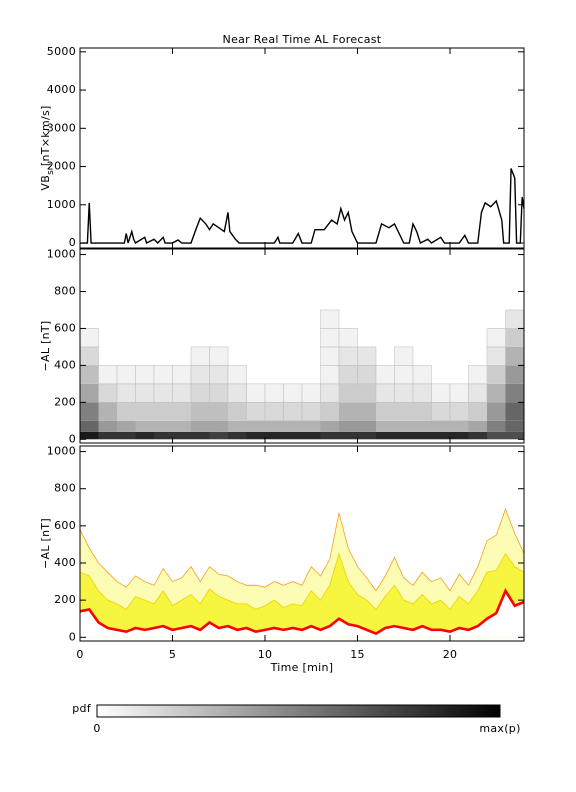 The width and height of the screenshot is (576, 792). Describe the element at coordinates (61, 127) in the screenshot. I see `y-tick-label: 3000` at that location.